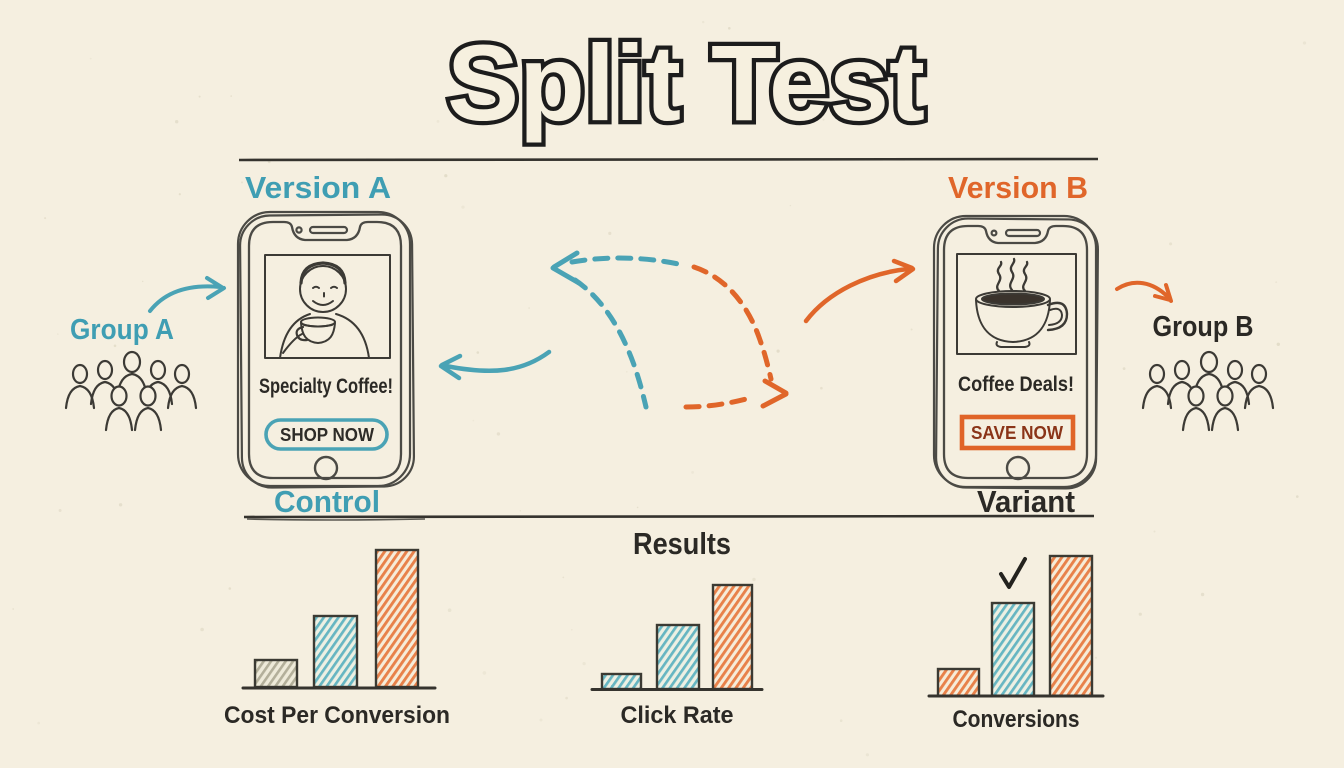 The image size is (1344, 768). I want to click on svg-text: Coffee Deals!, so click(1016, 384).